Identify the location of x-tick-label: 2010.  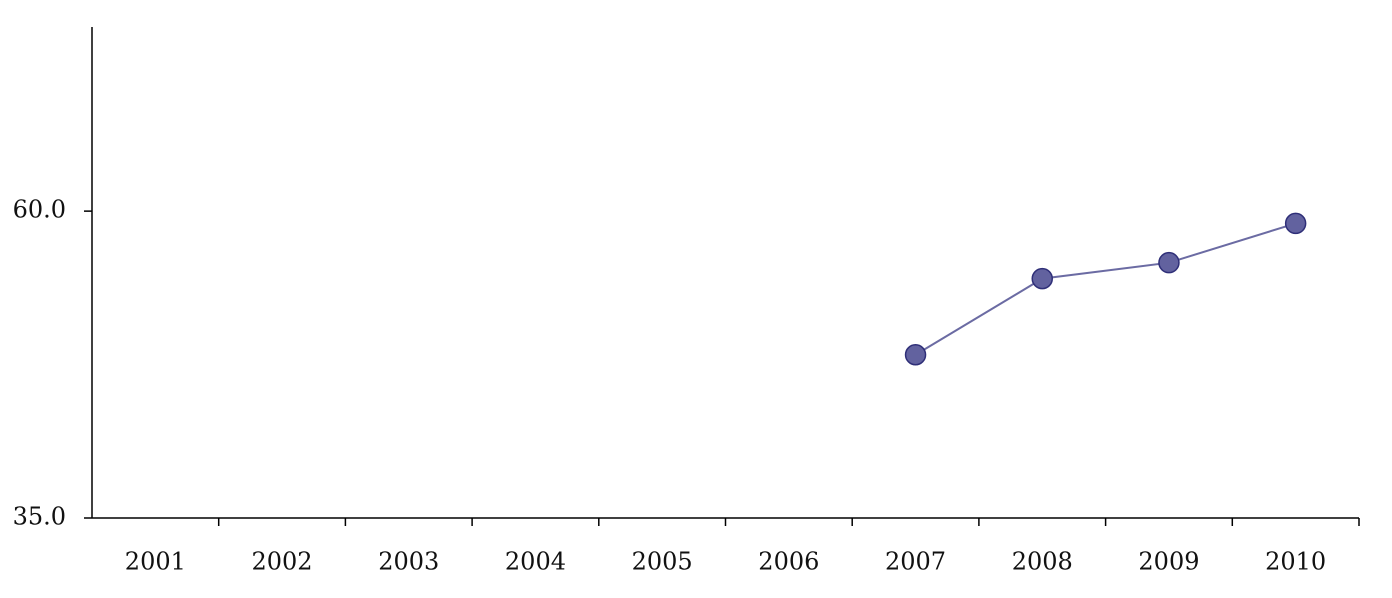
(1295, 562).